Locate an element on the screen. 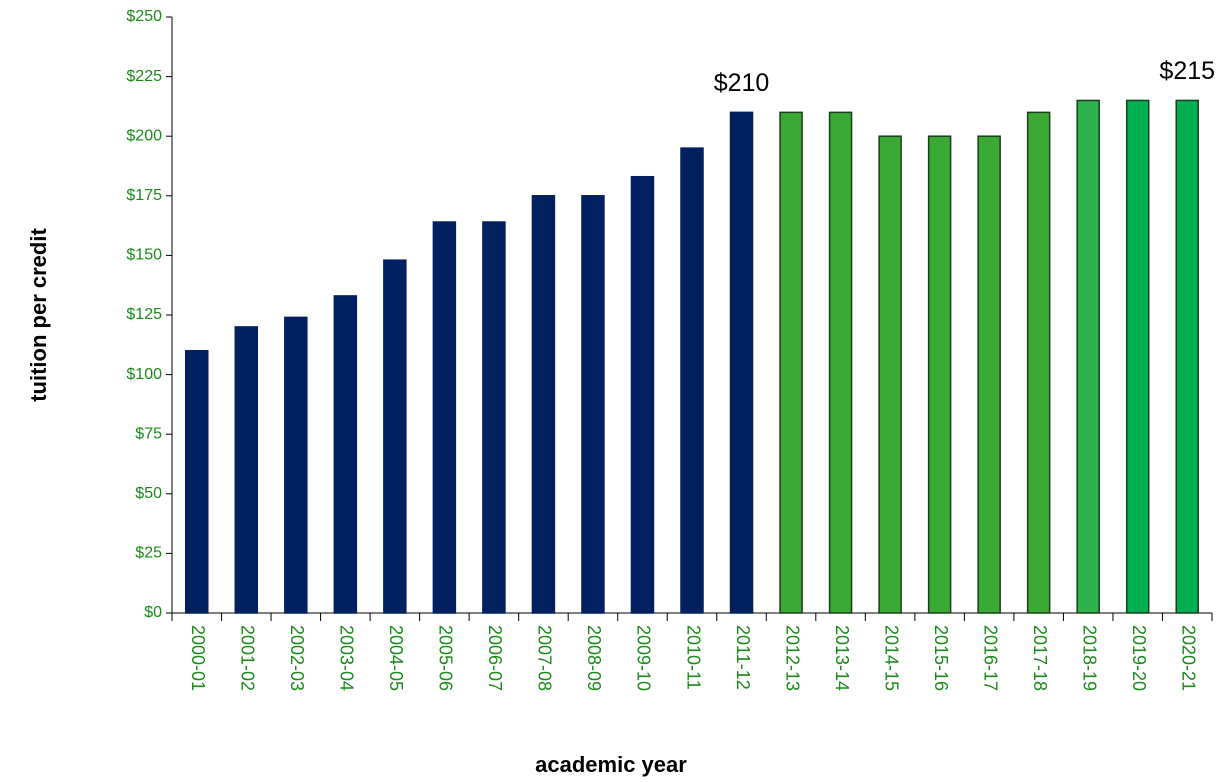 Image resolution: width=1223 pixels, height=782 pixels. x-tick-label: 2014-15 is located at coordinates (891, 658).